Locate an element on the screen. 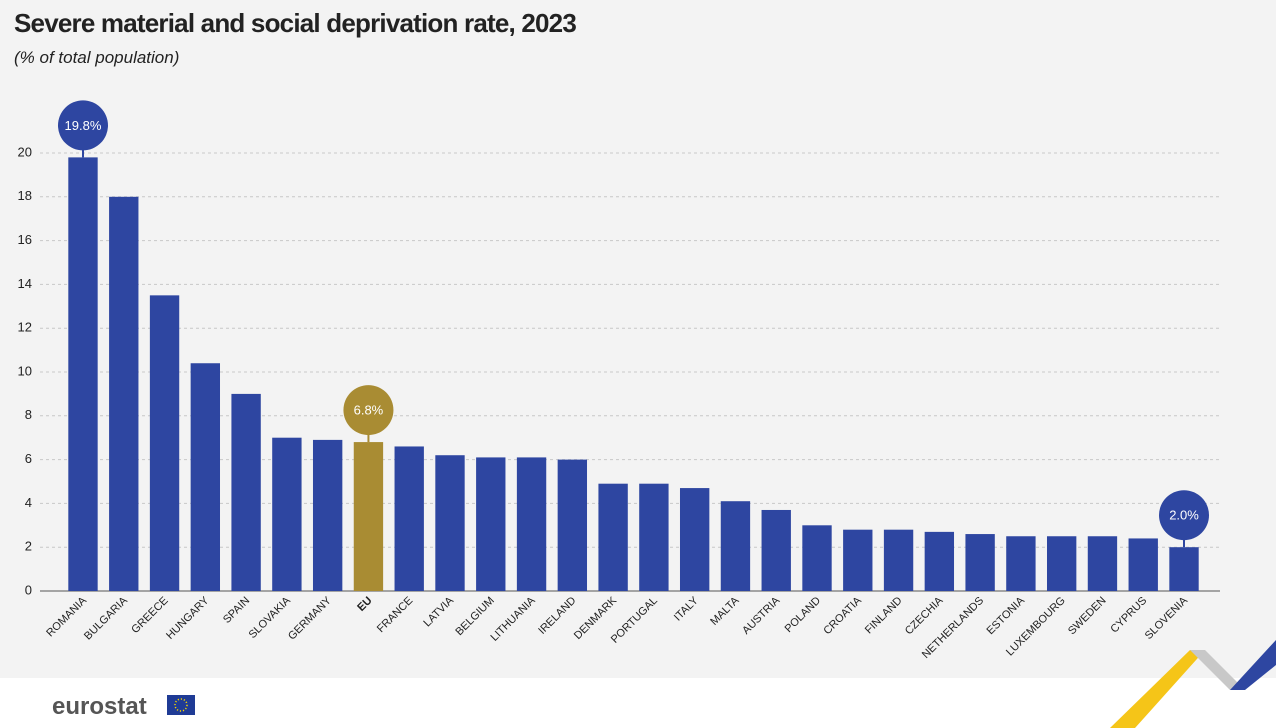 The height and width of the screenshot is (728, 1276). data-label: 2.0% is located at coordinates (1184, 515).